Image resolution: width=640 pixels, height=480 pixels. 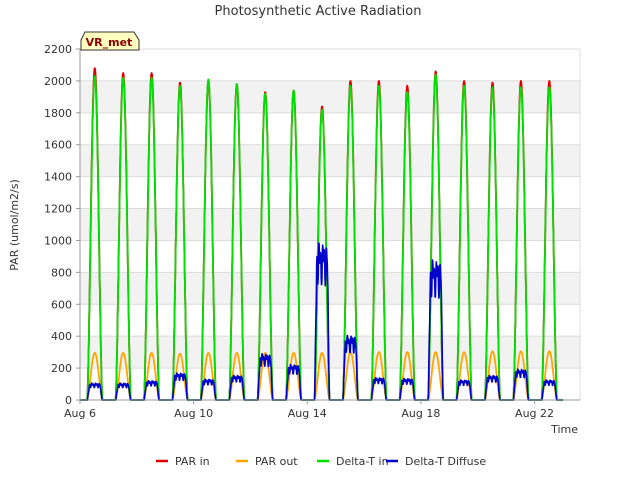 What do you see at coordinates (58, 145) in the screenshot?
I see `y-tick-label: 1600` at bounding box center [58, 145].